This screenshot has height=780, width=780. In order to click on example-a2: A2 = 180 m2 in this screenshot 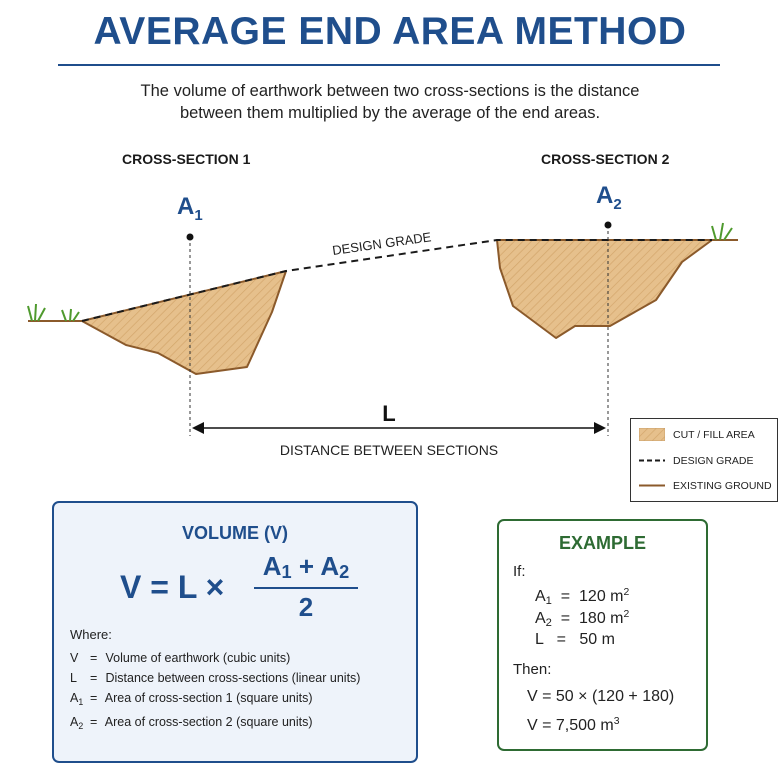, I will do `click(582, 619)`.